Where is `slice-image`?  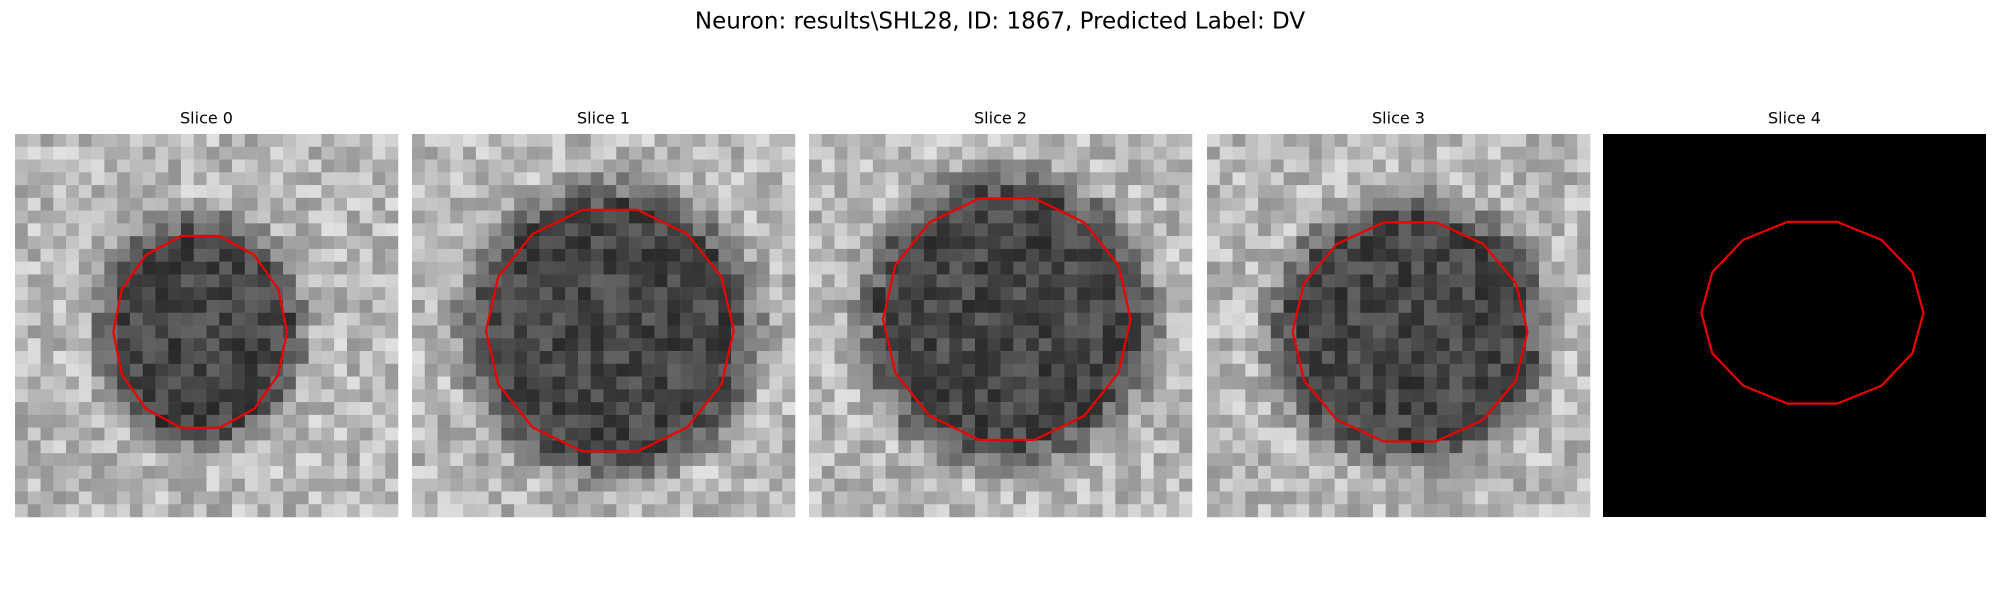
slice-image is located at coordinates (604, 326).